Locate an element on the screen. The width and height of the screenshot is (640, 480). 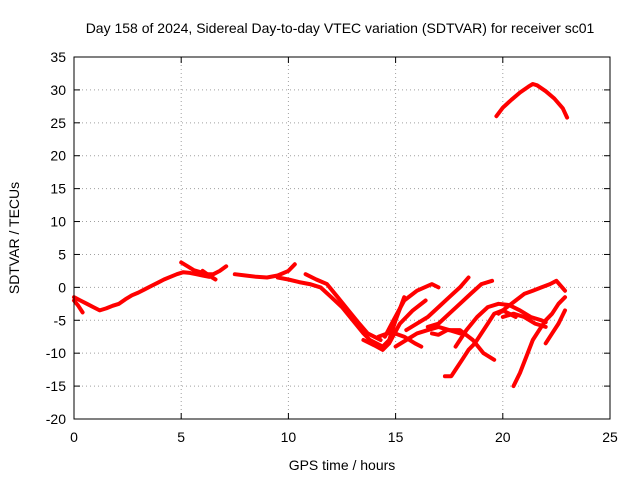
y-tick-label: 20 is located at coordinates (58, 156).